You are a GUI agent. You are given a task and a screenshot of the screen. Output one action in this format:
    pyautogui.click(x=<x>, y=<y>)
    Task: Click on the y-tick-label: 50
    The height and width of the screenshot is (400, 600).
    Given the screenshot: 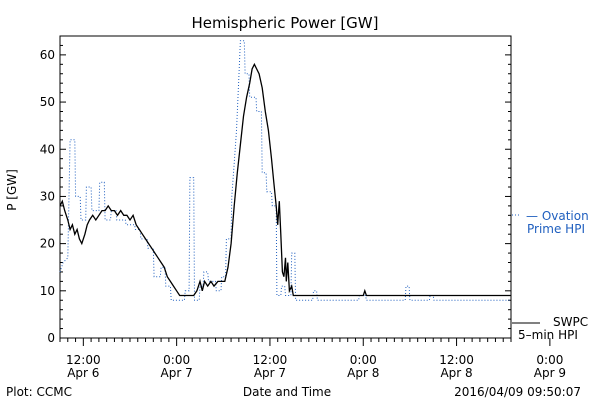 What is the action you would take?
    pyautogui.click(x=47, y=102)
    